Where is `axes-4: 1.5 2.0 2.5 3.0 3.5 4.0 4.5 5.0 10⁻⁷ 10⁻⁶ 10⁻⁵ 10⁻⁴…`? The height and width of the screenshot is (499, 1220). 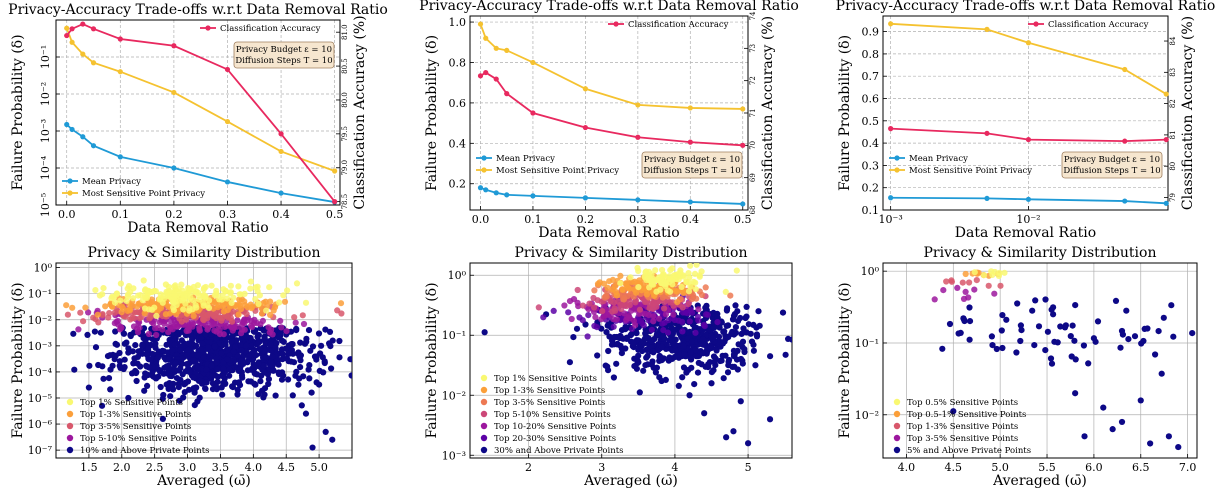
axes-4: 1.5 2.0 2.5 3.0 3.5 4.0 4.5 5.0 10⁻⁷ 10⁻⁶ 10⁻⁵ 10⁻⁴… is located at coordinates (181, 367).